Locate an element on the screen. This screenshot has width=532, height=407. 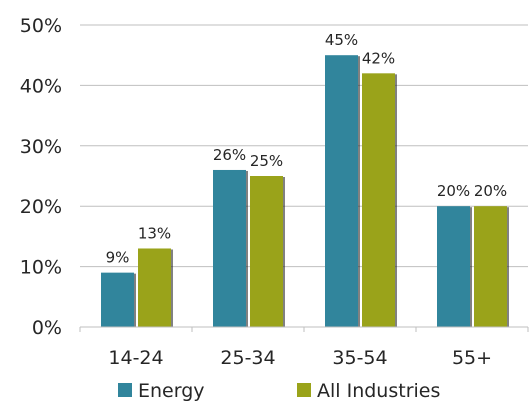
data-label: 25% is located at coordinates (266, 161).